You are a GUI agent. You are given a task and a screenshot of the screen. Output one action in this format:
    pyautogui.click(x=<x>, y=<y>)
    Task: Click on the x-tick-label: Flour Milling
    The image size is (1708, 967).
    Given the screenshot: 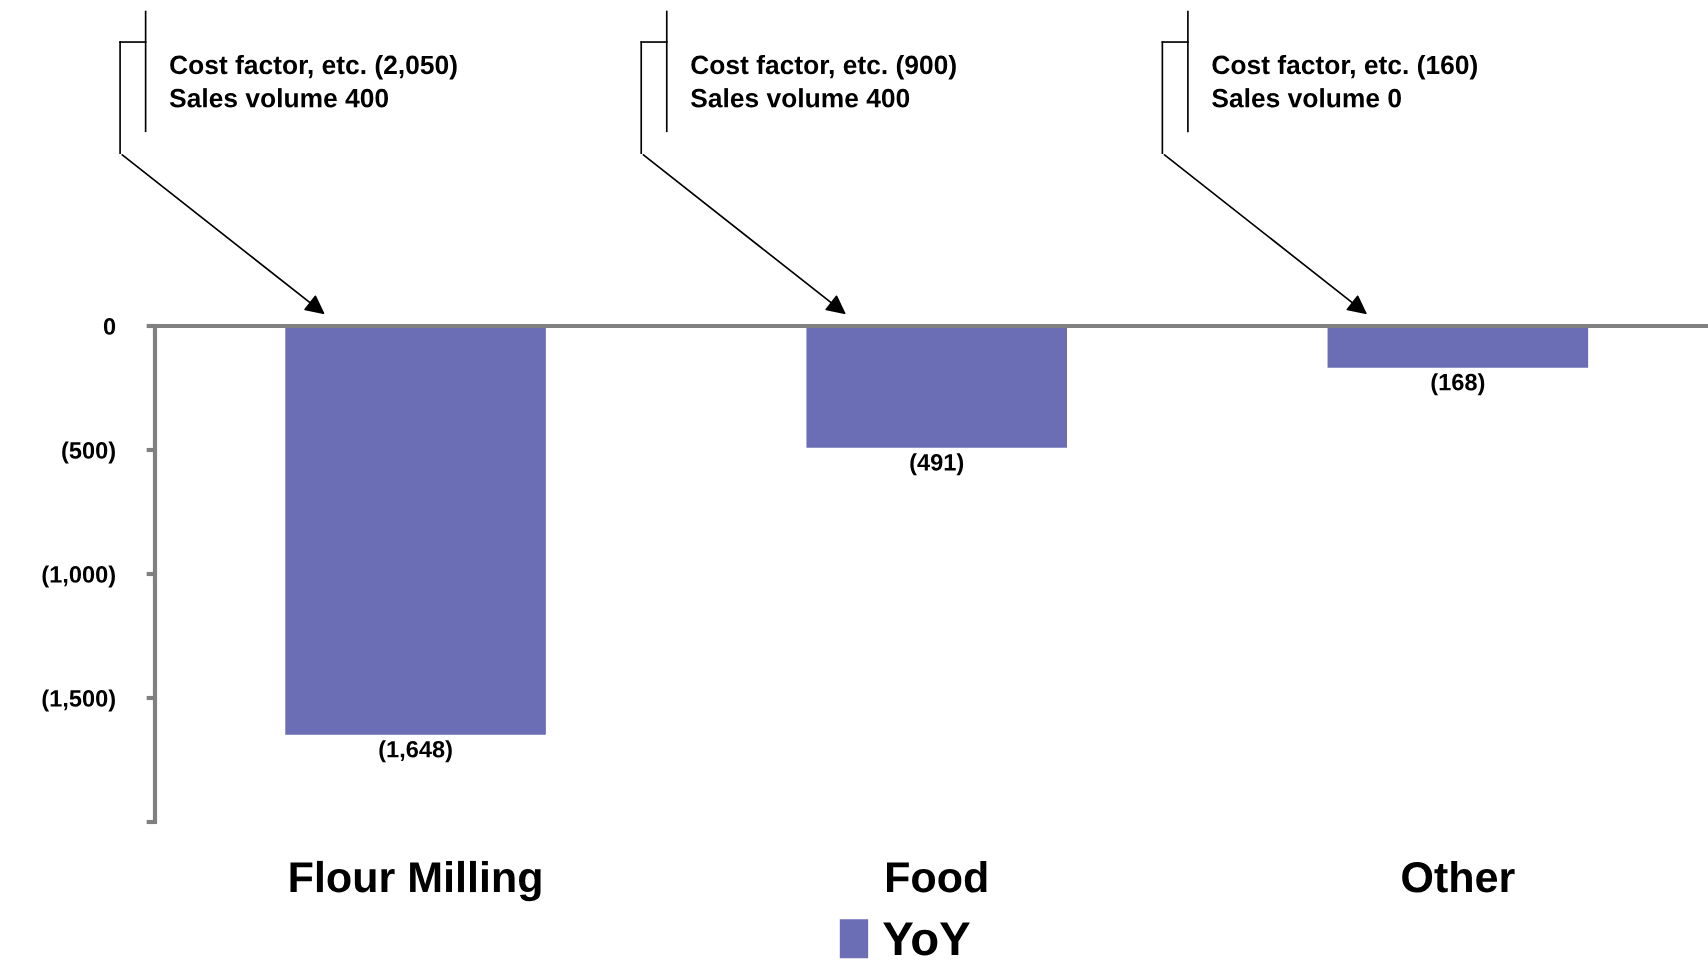 What is the action you would take?
    pyautogui.click(x=415, y=881)
    